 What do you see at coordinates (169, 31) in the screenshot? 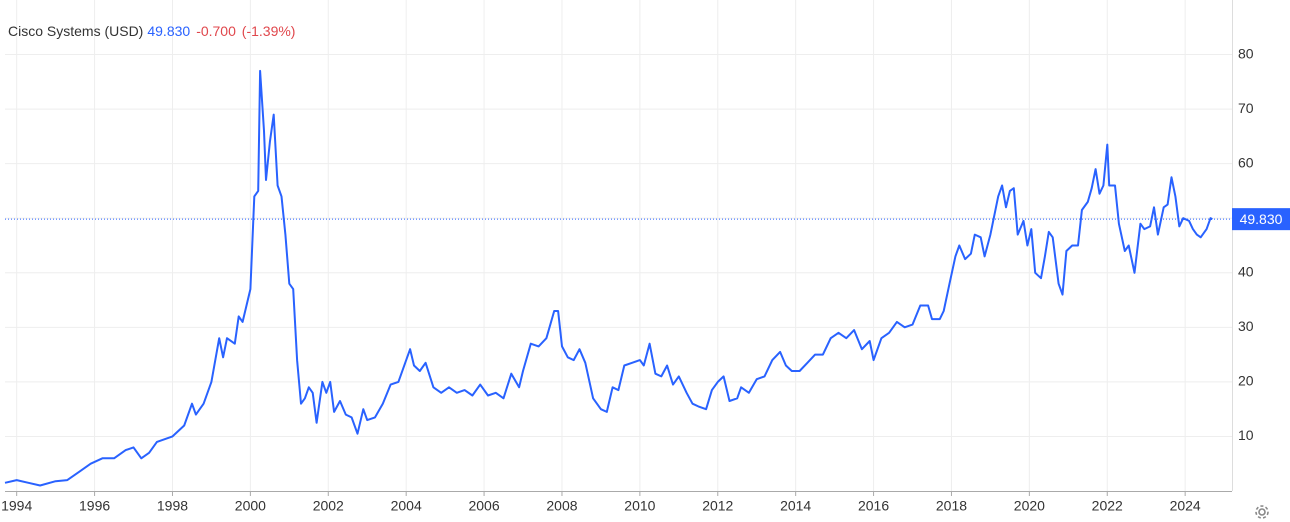
I see `price: 49.830` at bounding box center [169, 31].